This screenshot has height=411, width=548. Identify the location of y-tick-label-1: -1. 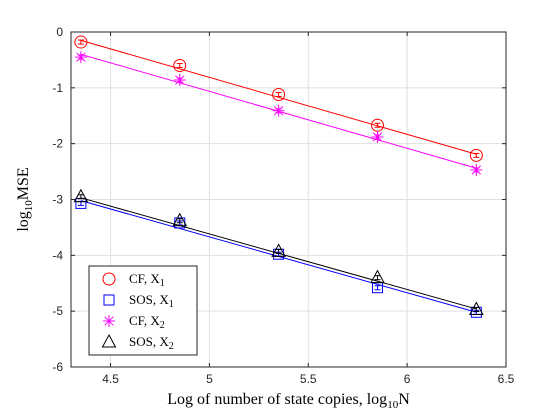
(57, 88).